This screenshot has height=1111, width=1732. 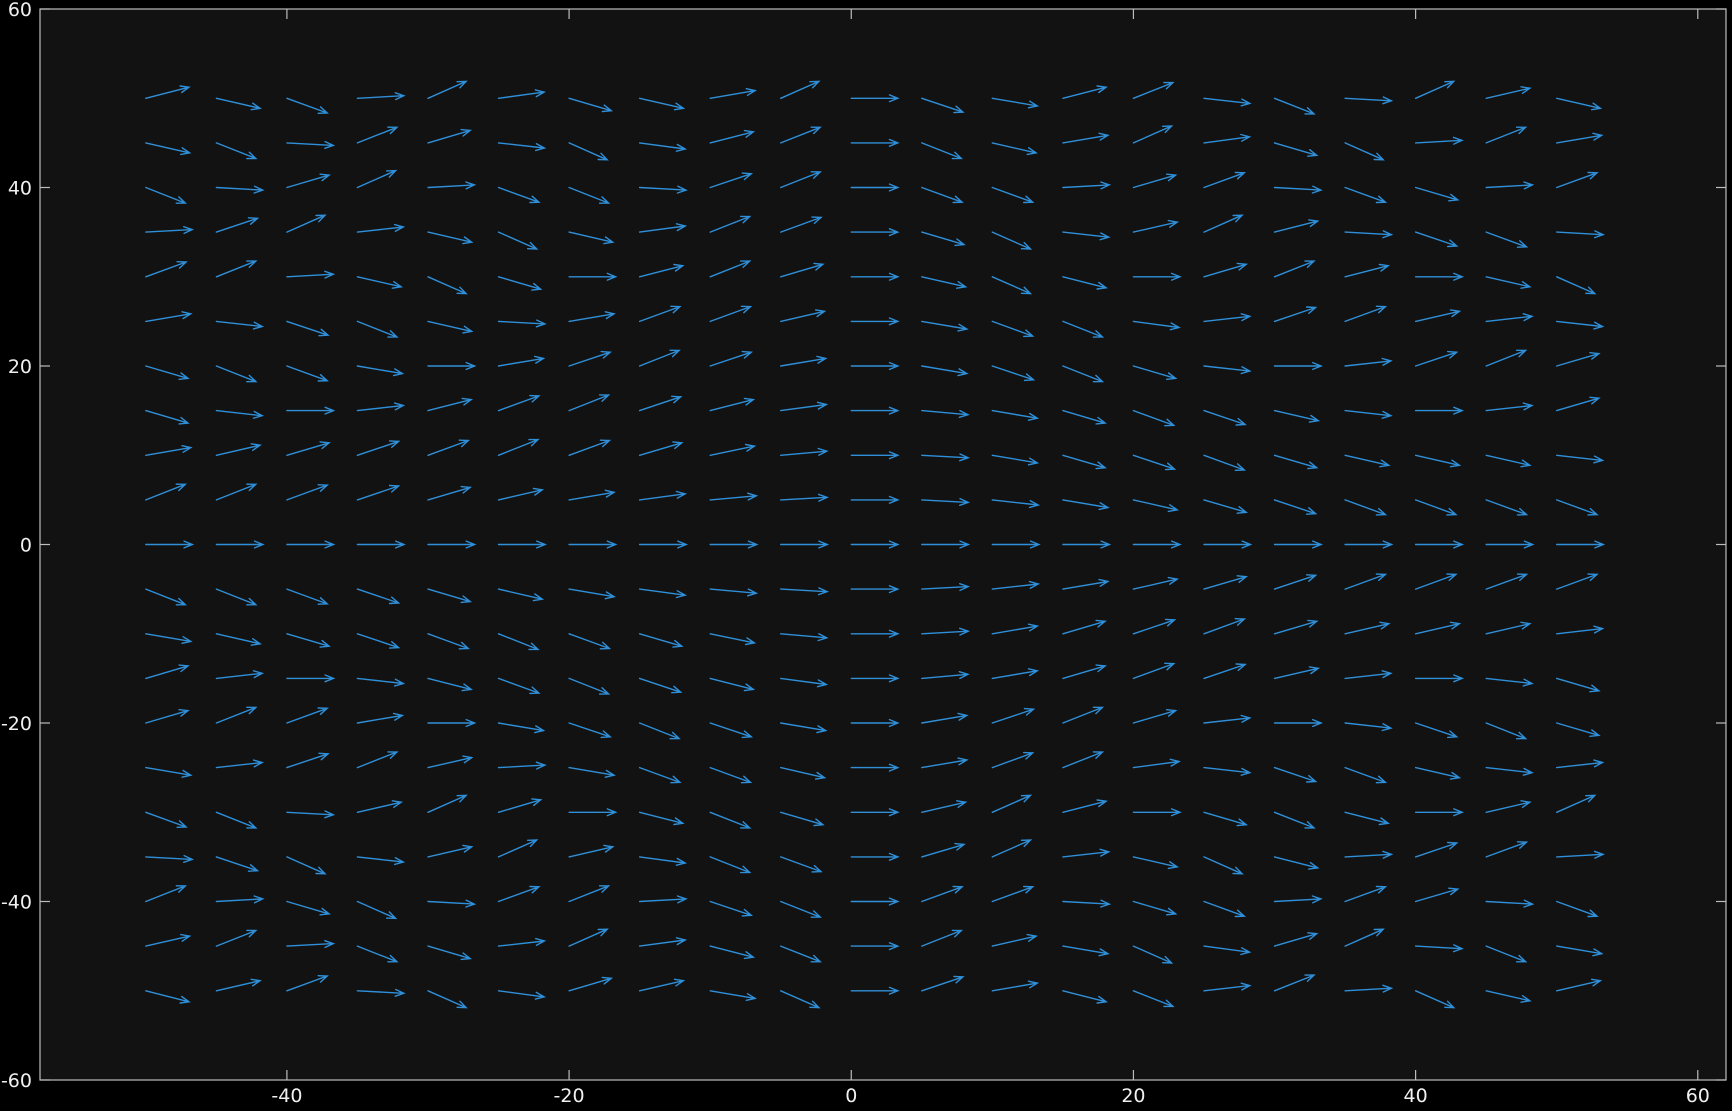 I want to click on x-tick-label: -20, so click(x=569, y=1096).